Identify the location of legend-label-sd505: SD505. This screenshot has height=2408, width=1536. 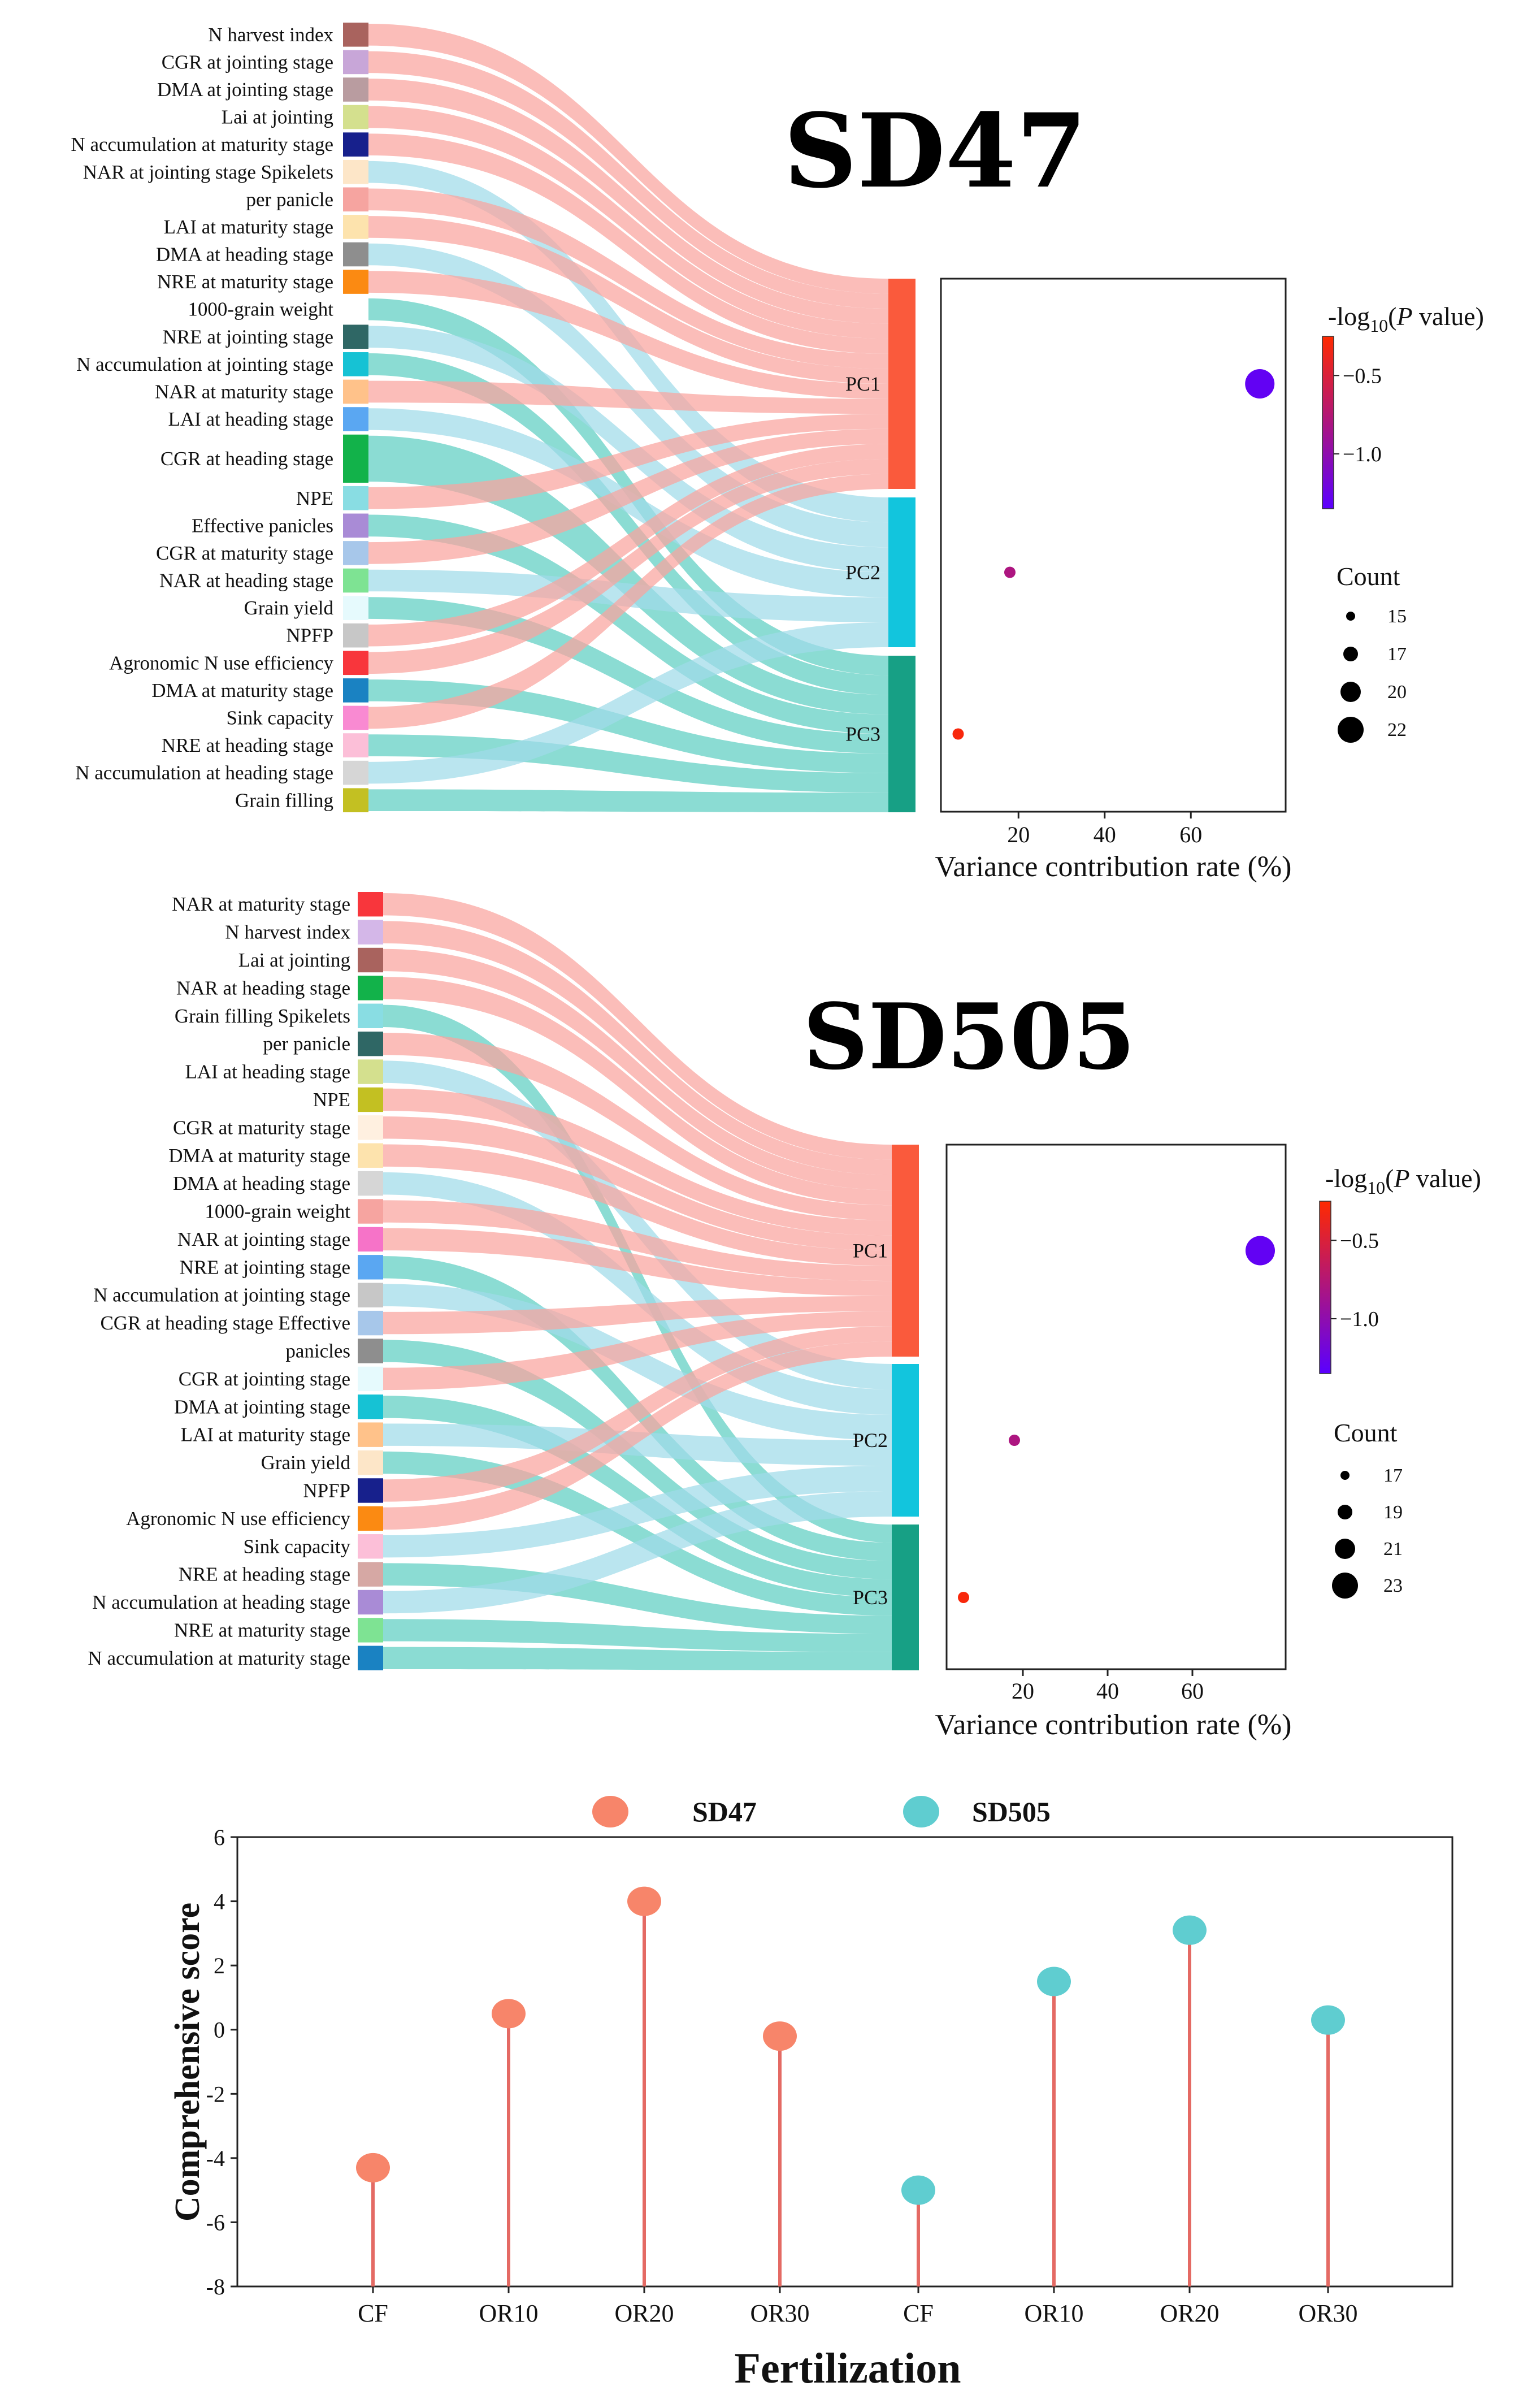
(1011, 1811).